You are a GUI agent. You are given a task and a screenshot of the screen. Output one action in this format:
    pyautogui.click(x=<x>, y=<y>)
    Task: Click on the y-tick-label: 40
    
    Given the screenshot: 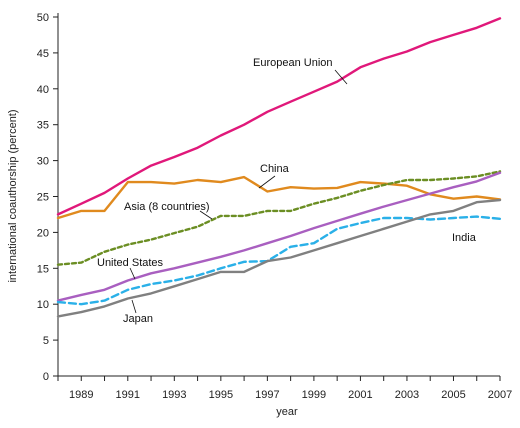 What is the action you would take?
    pyautogui.click(x=43, y=90)
    